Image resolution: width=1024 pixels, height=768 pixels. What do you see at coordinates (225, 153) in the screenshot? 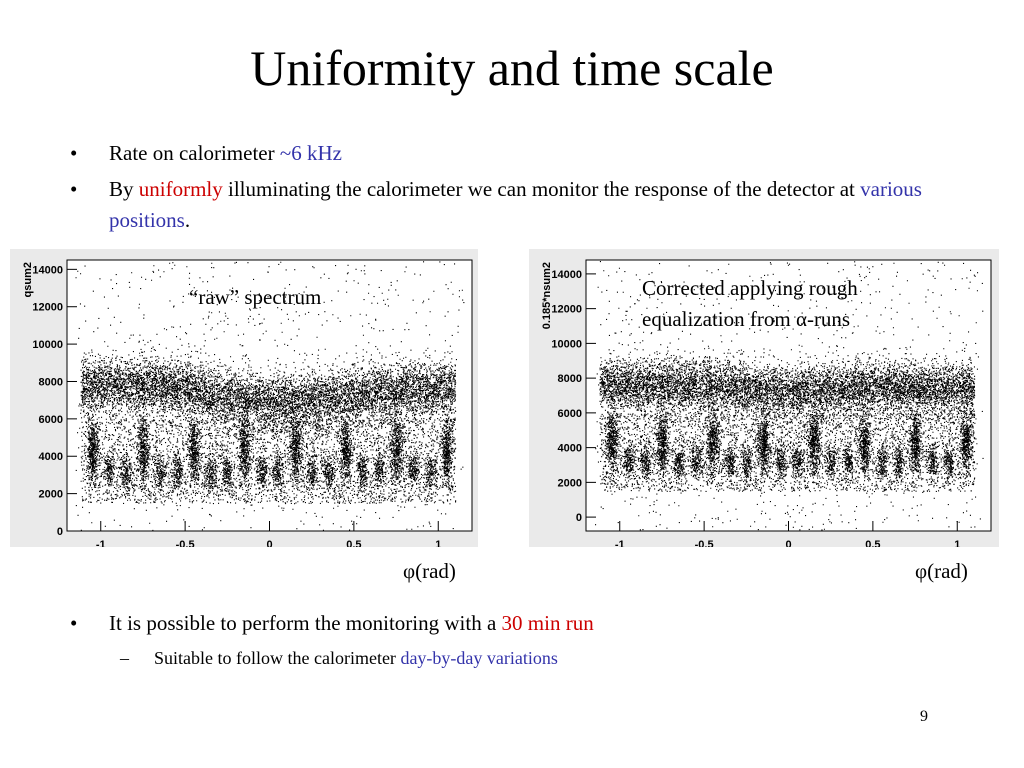
I see `bullet-text: Rate on calorimeter ~6 kHz` at bounding box center [225, 153].